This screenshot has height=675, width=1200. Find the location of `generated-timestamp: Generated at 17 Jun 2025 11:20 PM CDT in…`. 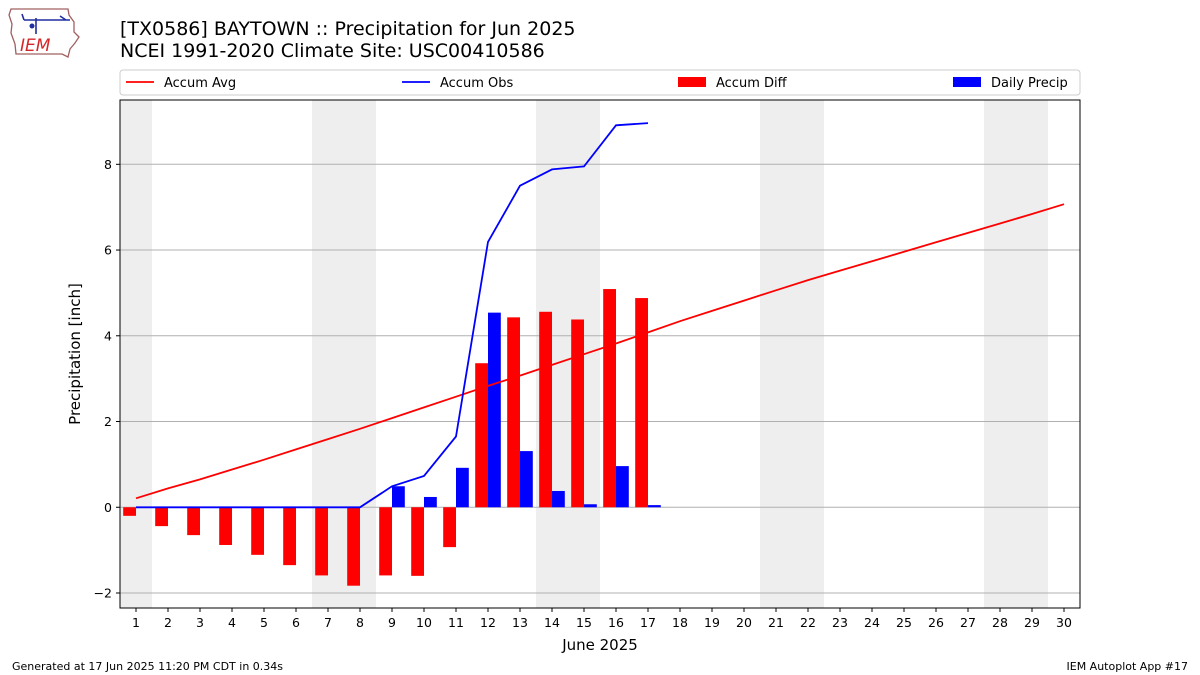

generated-timestamp: Generated at 17 Jun 2025 11:20 PM CDT in… is located at coordinates (148, 666).